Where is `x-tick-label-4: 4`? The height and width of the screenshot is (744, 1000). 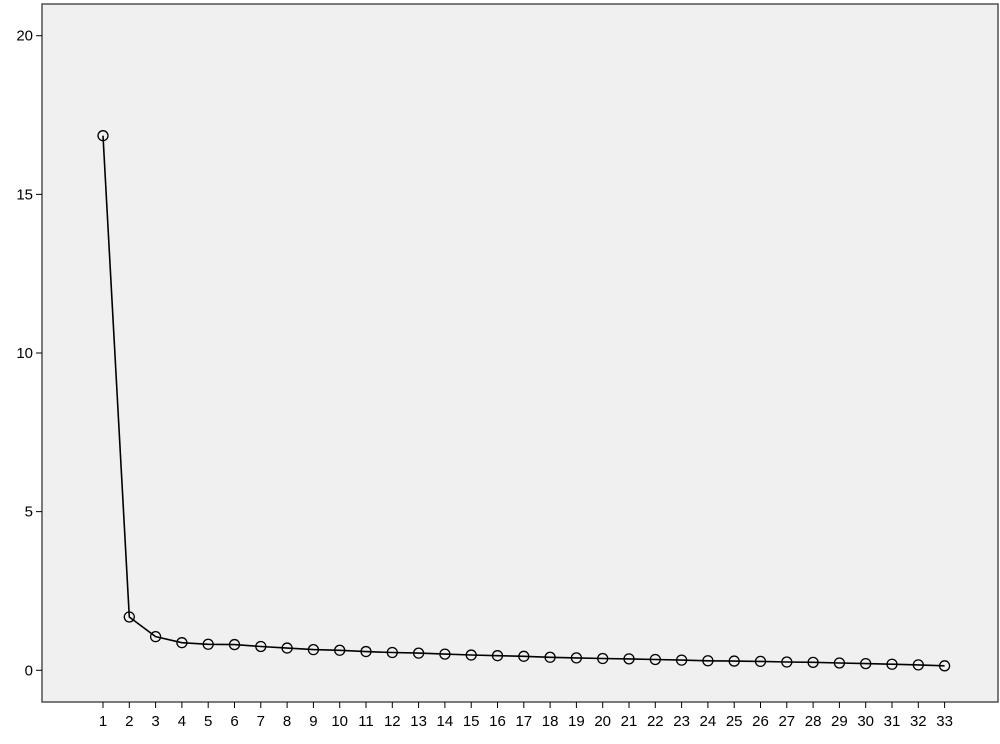 x-tick-label-4: 4 is located at coordinates (182, 721).